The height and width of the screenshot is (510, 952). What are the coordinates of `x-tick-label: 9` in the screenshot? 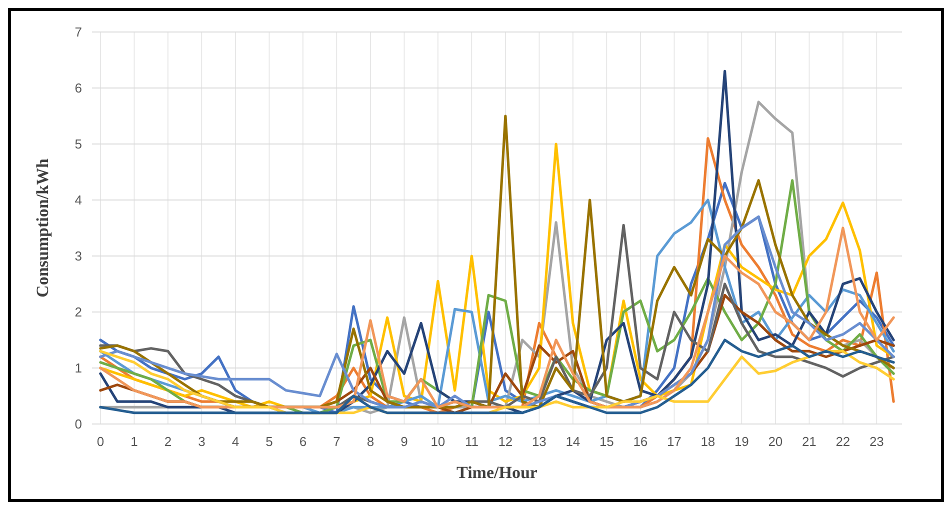 It's located at (404, 441).